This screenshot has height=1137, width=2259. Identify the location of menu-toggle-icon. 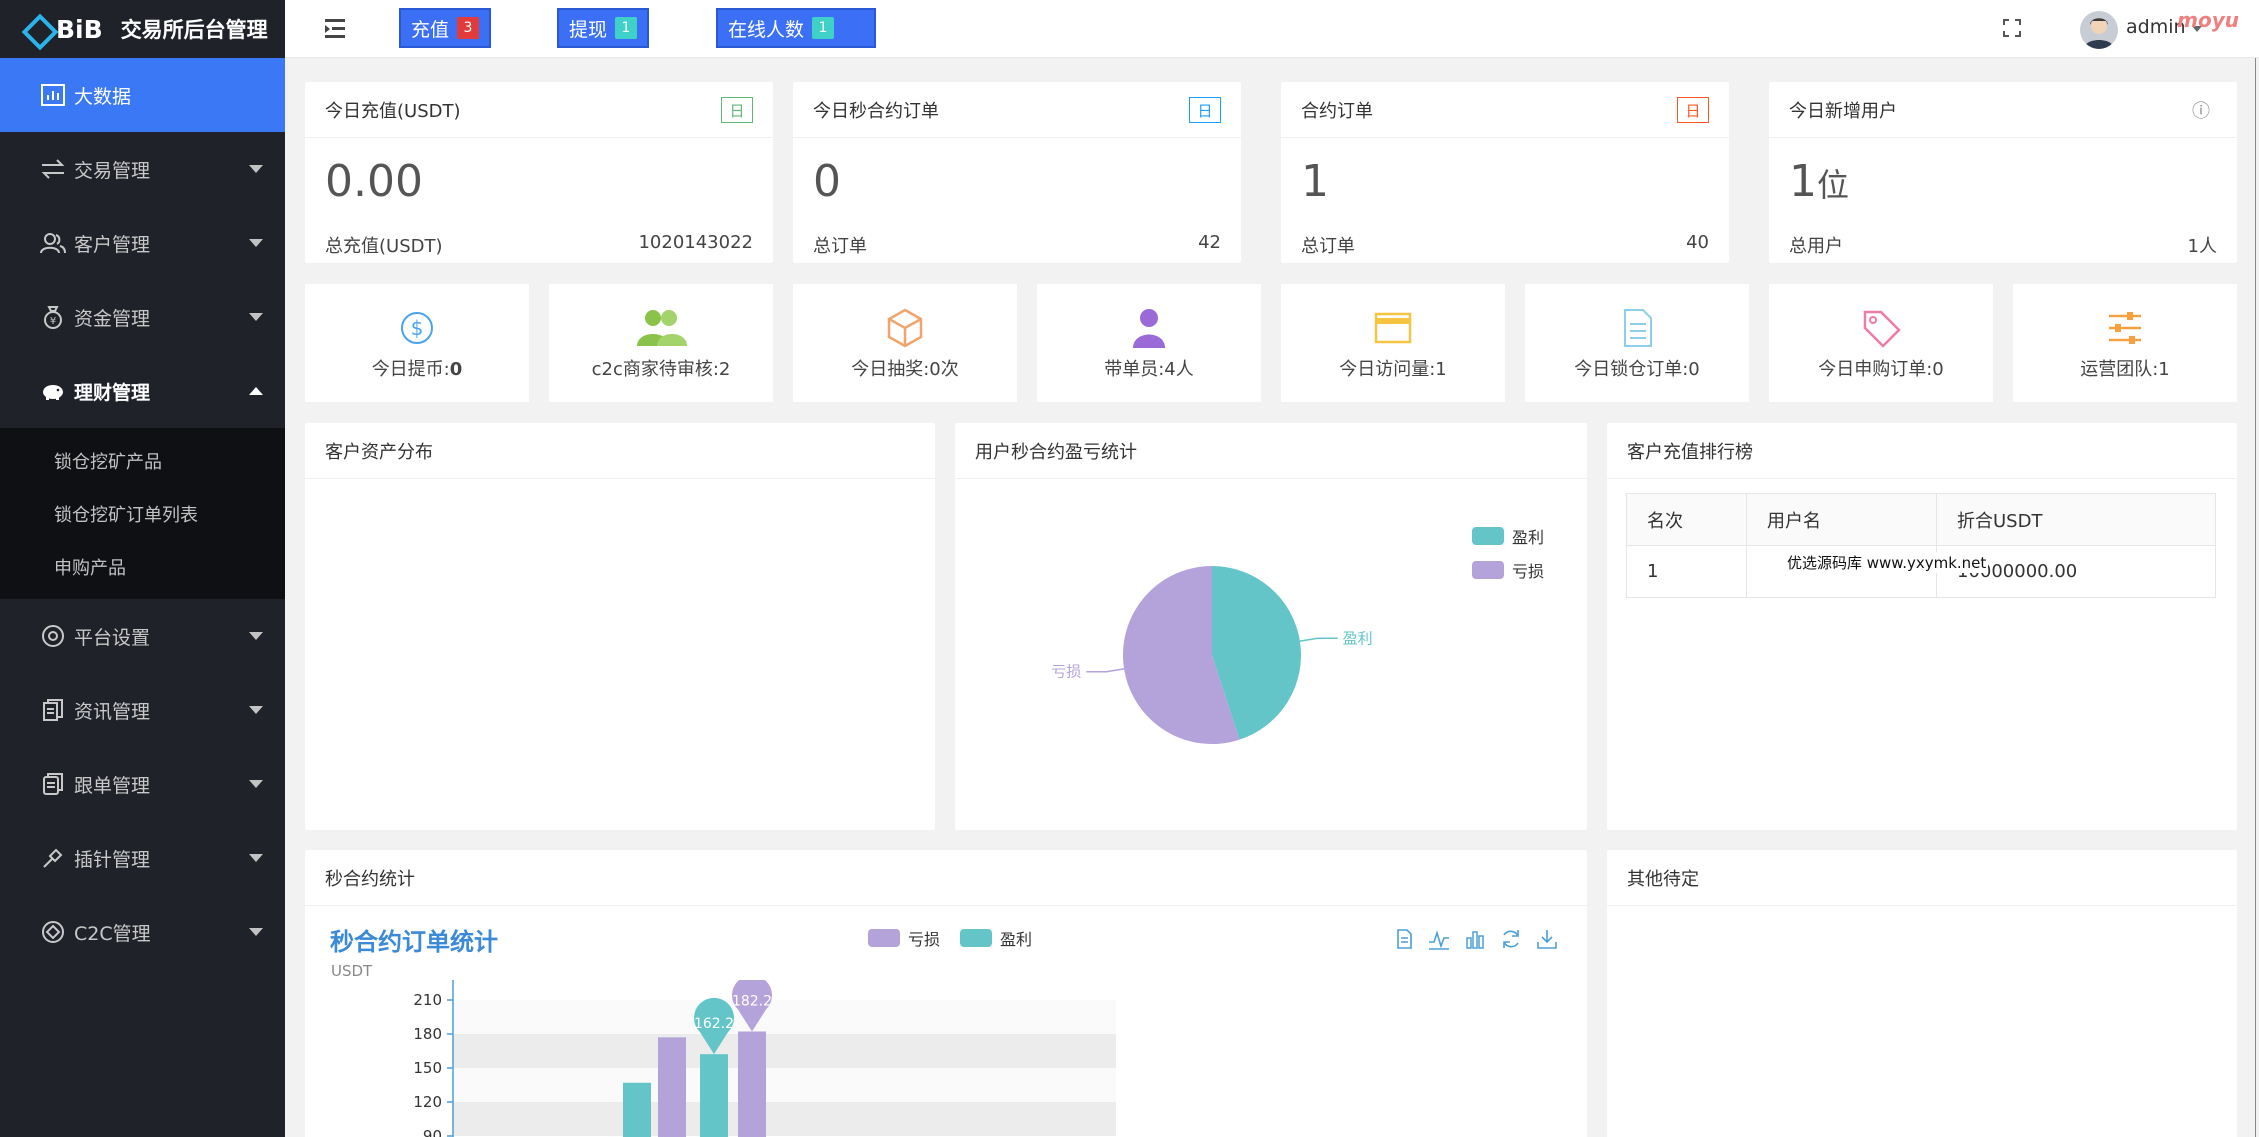
(336, 29).